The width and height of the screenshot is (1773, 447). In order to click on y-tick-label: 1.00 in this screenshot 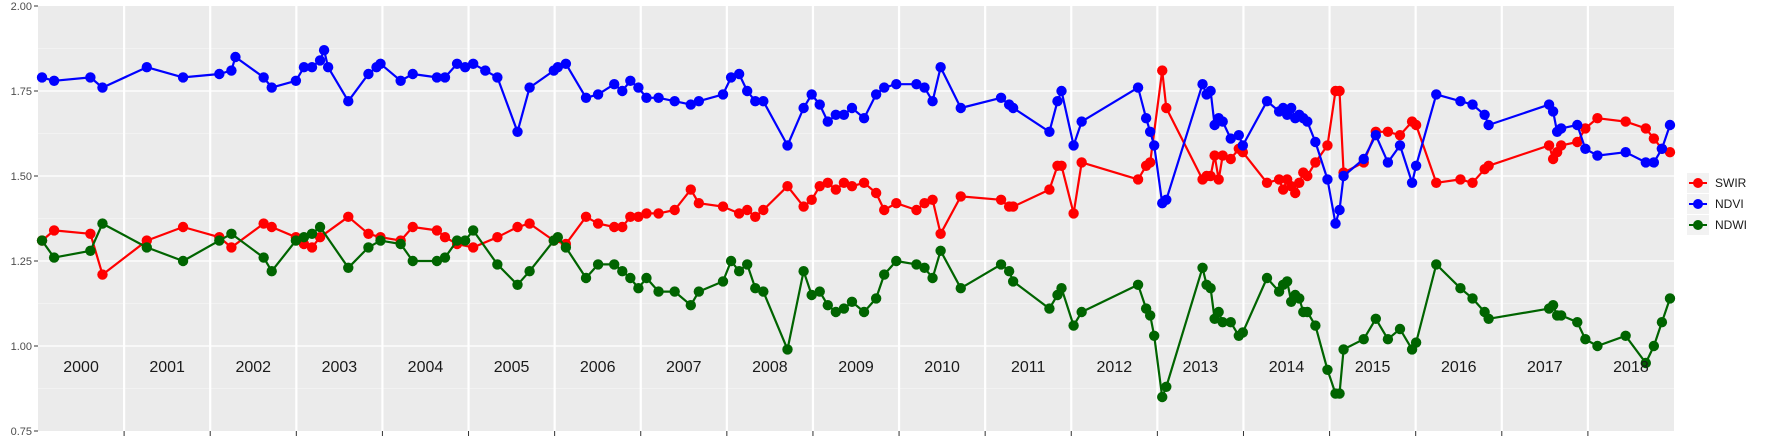, I will do `click(21, 347)`.